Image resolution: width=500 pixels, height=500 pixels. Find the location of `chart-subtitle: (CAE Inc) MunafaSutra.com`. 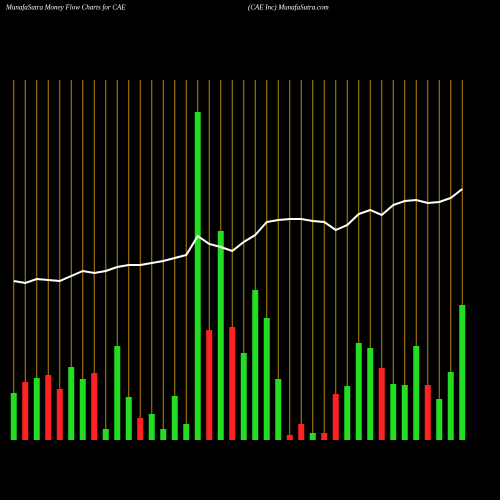

chart-subtitle: (CAE Inc) MunafaSutra.com is located at coordinates (288, 8).